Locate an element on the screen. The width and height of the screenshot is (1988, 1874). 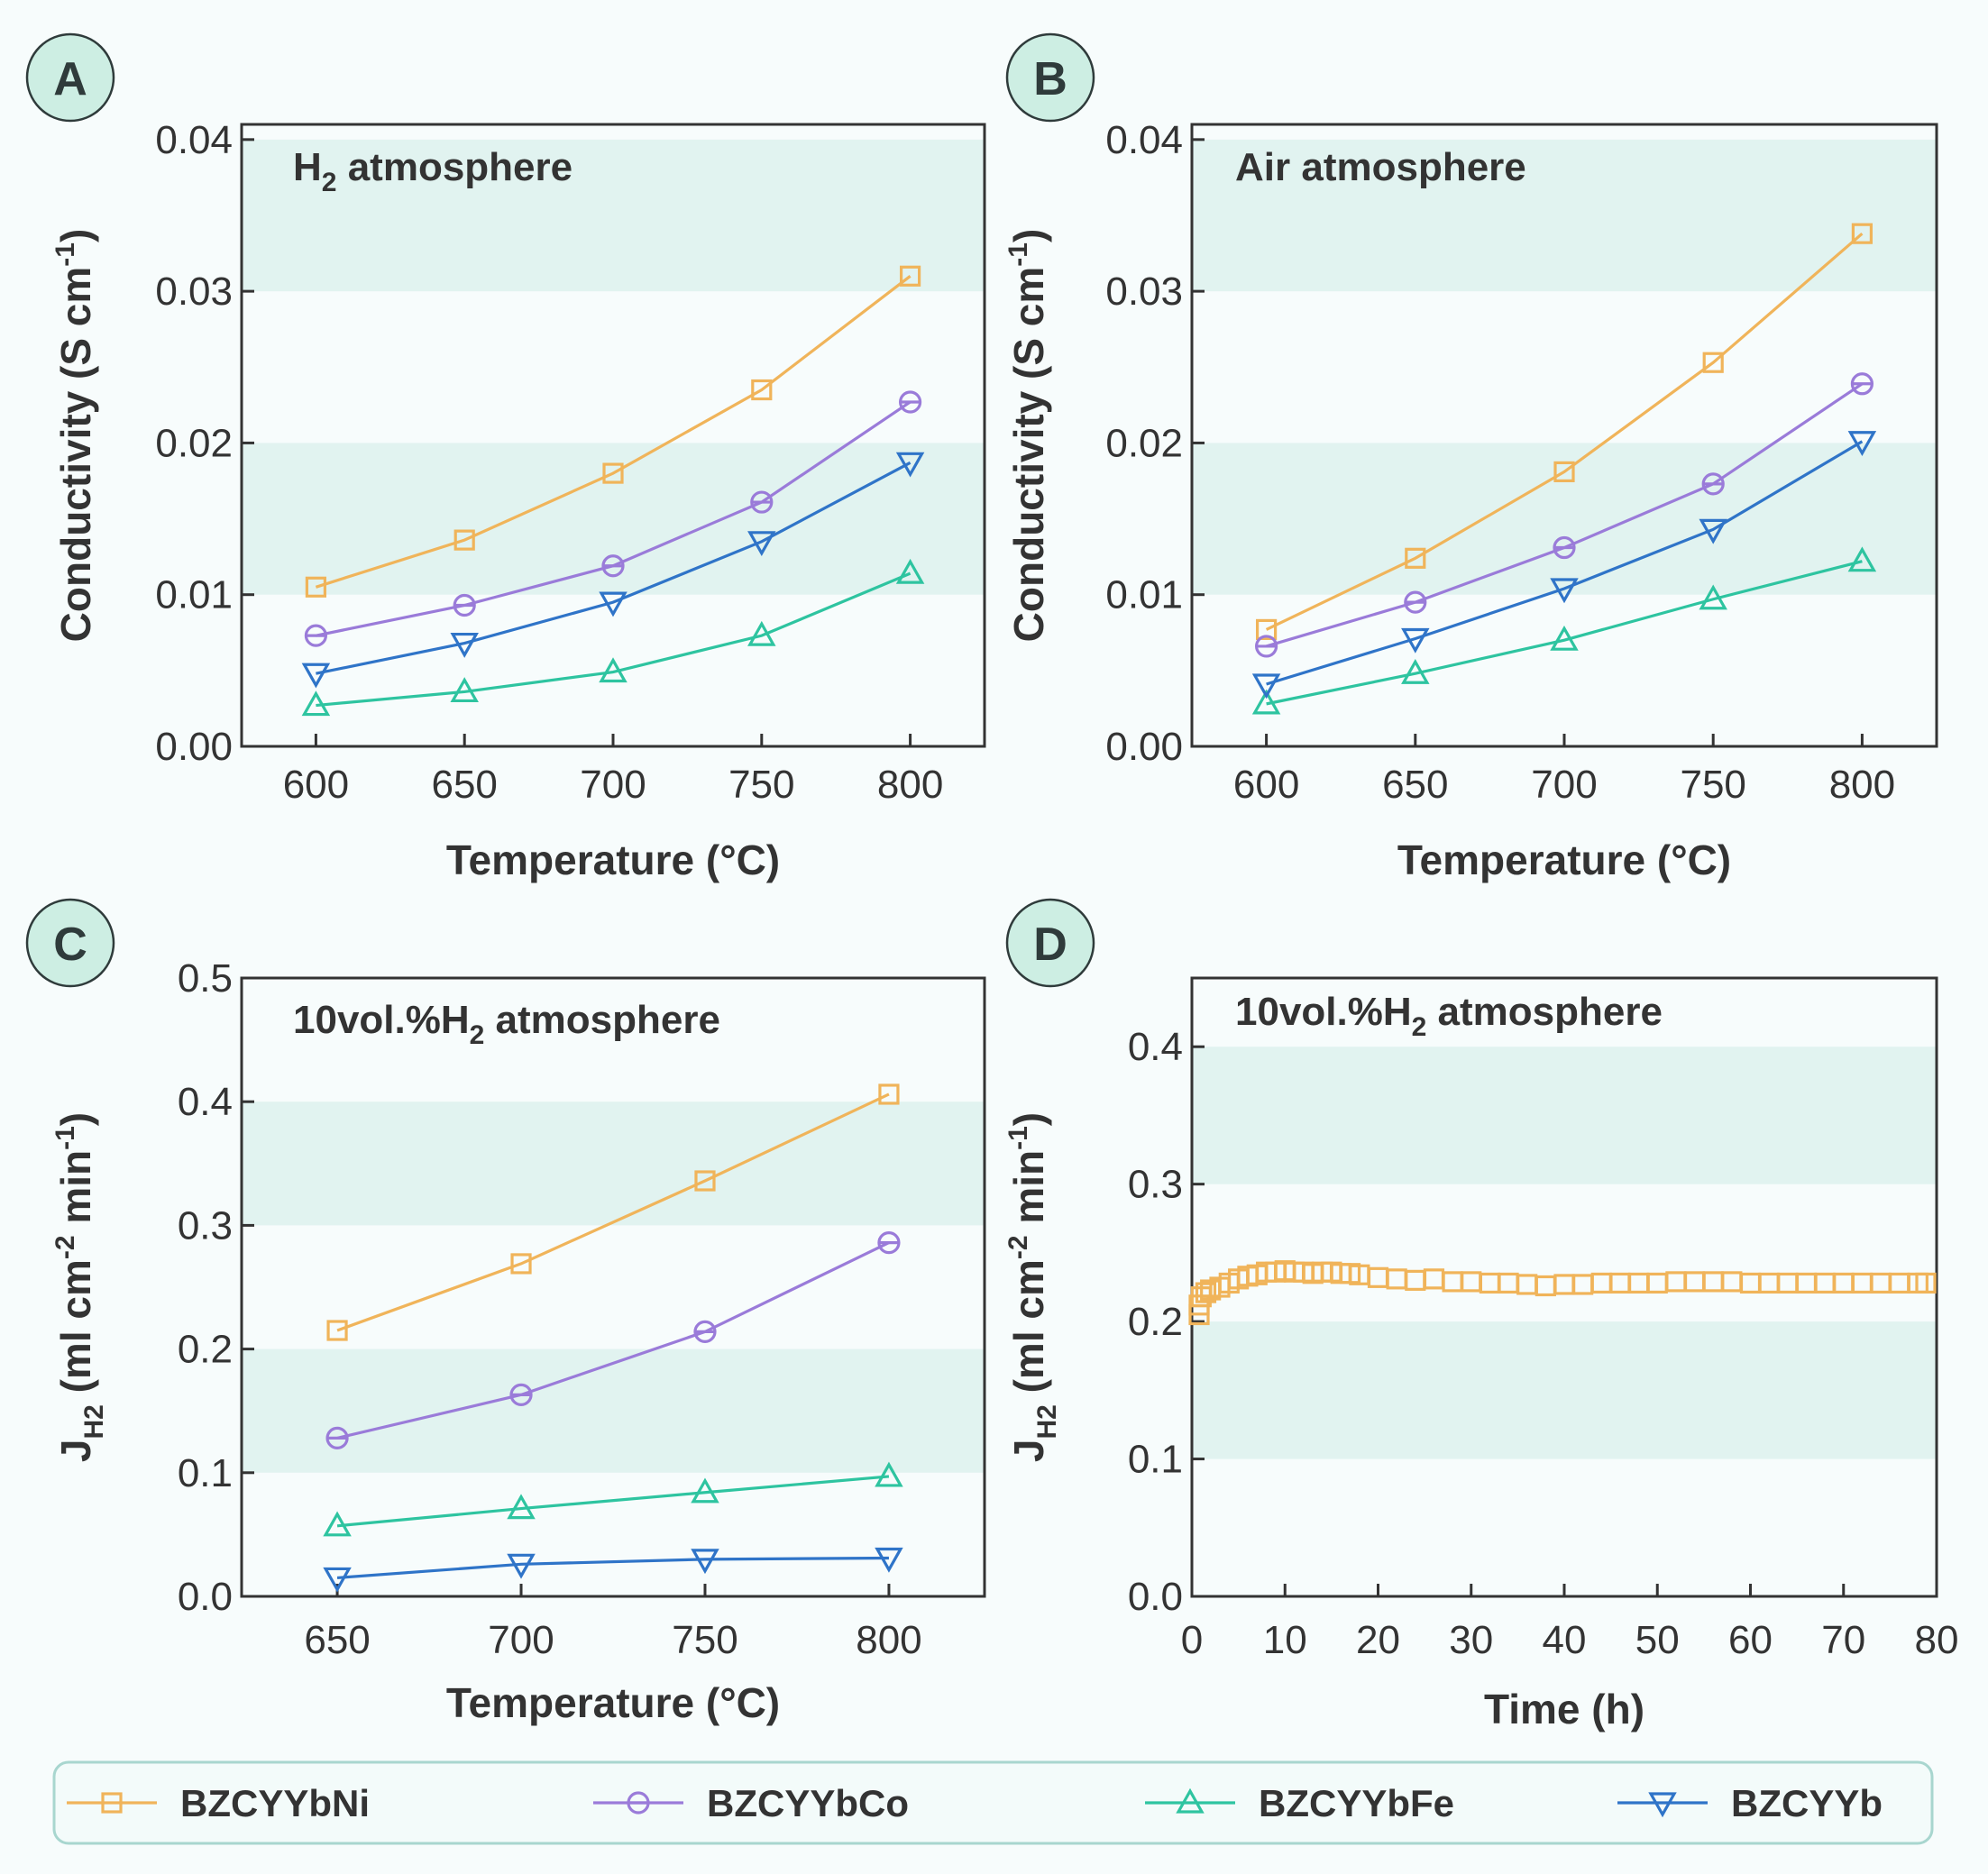
x-tick-label: 60 is located at coordinates (1750, 1640).